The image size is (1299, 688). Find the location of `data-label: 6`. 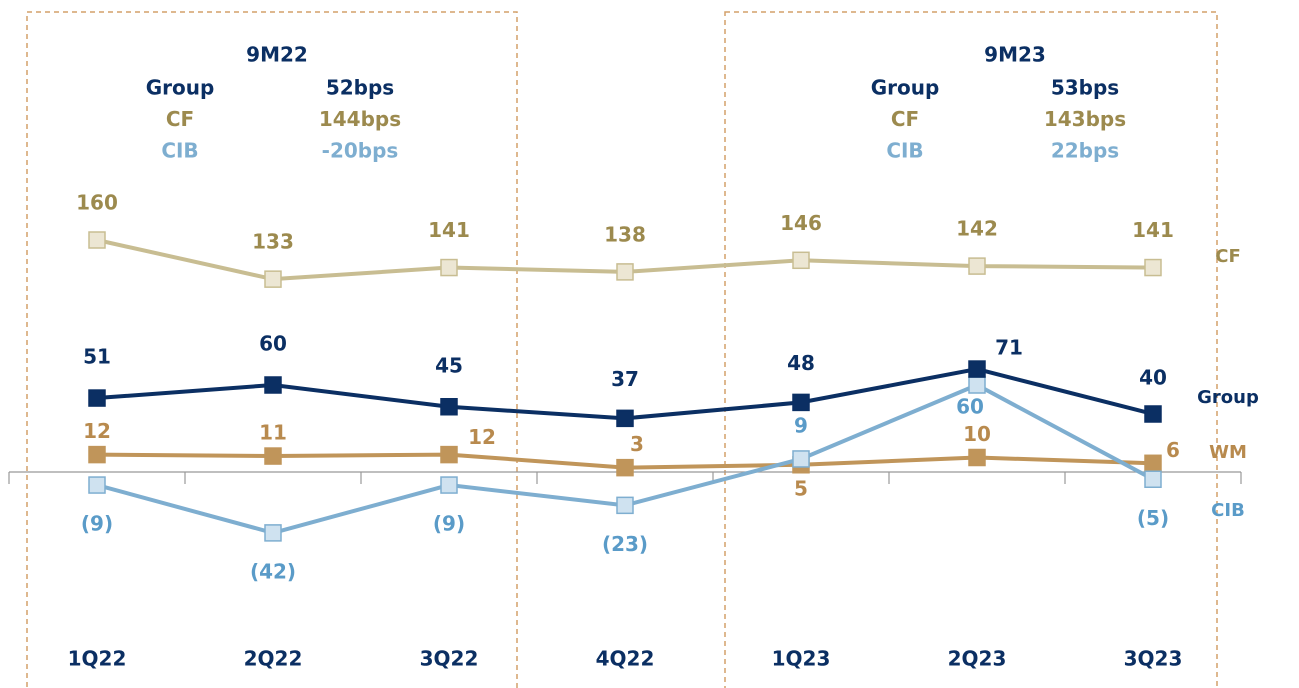

data-label: 6 is located at coordinates (1173, 450).